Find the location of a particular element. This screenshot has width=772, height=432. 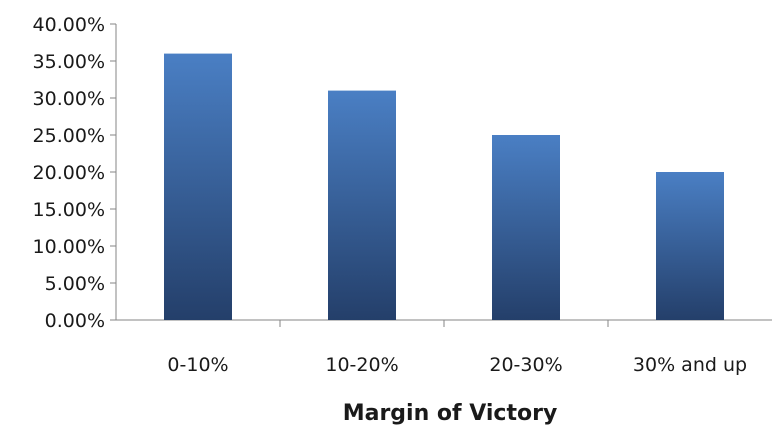

bar-30-and-up is located at coordinates (690, 246).